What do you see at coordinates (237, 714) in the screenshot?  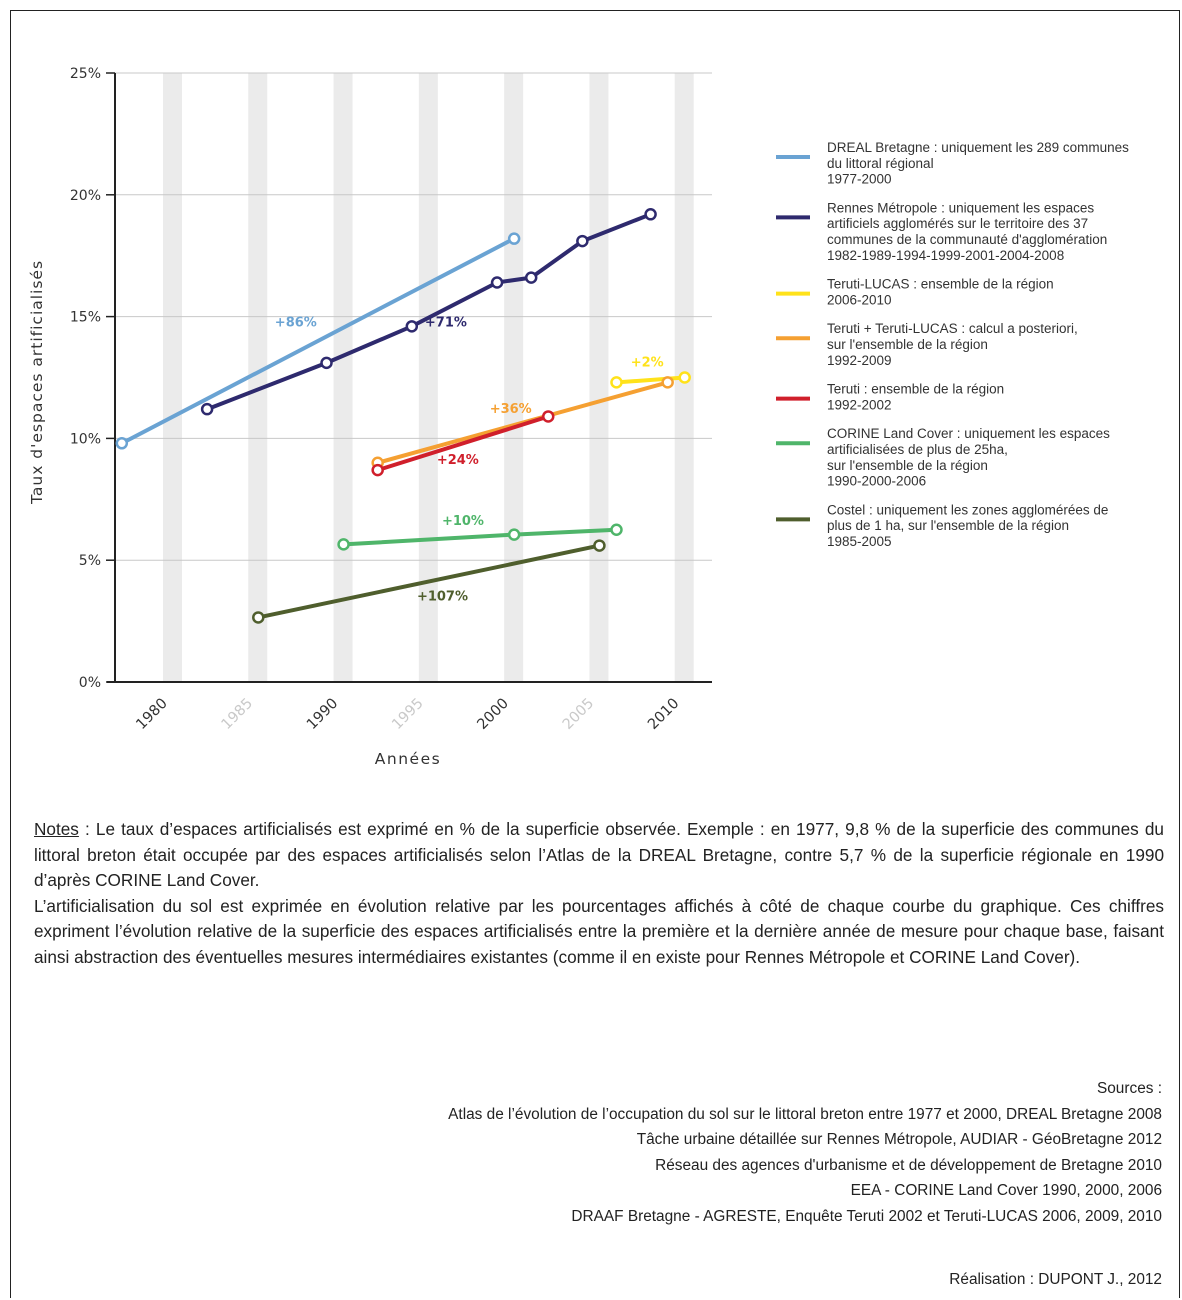 I see `x-tick-label: 1985` at bounding box center [237, 714].